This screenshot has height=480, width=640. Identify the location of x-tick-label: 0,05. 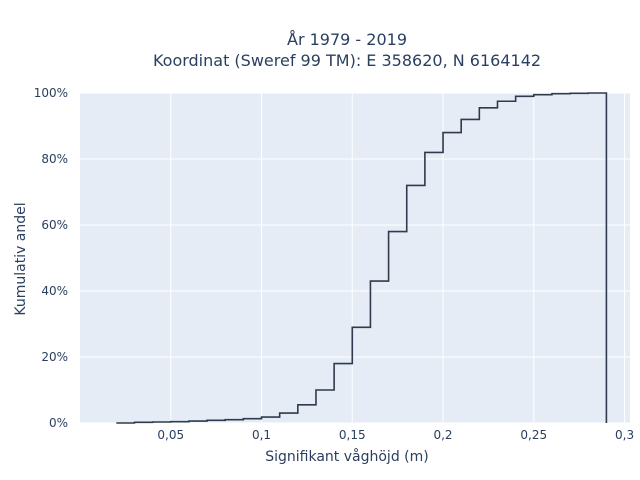
(170, 435).